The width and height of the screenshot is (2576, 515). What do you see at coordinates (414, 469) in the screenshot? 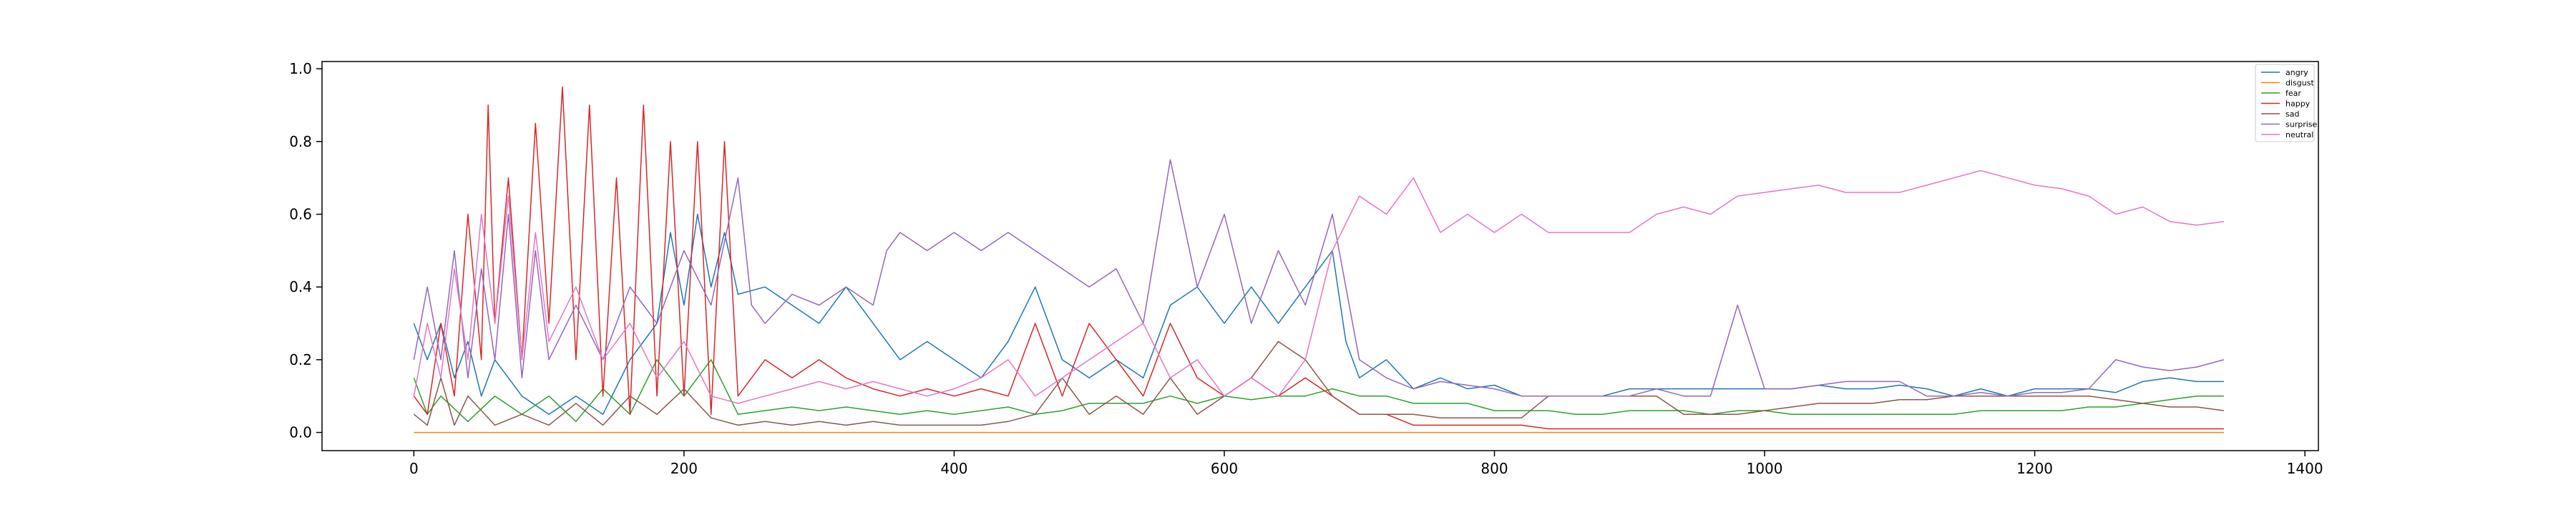
I see `x-tick-label-0: 0` at bounding box center [414, 469].